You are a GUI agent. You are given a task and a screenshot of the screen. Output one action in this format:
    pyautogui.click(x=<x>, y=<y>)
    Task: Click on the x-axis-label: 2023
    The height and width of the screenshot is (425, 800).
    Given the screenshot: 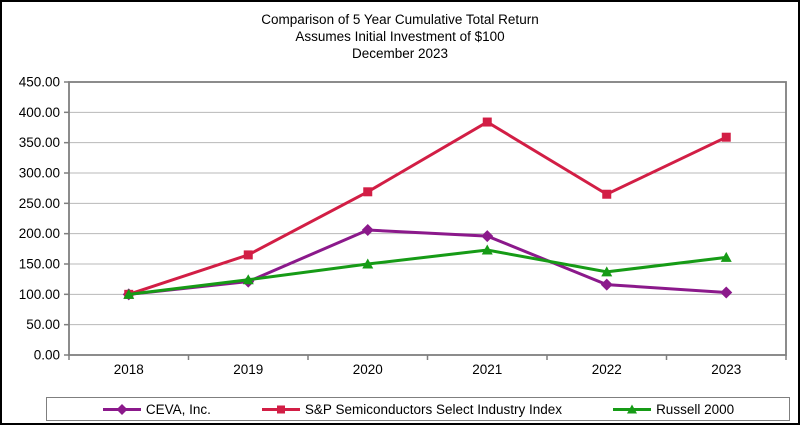 What is the action you would take?
    pyautogui.click(x=726, y=369)
    